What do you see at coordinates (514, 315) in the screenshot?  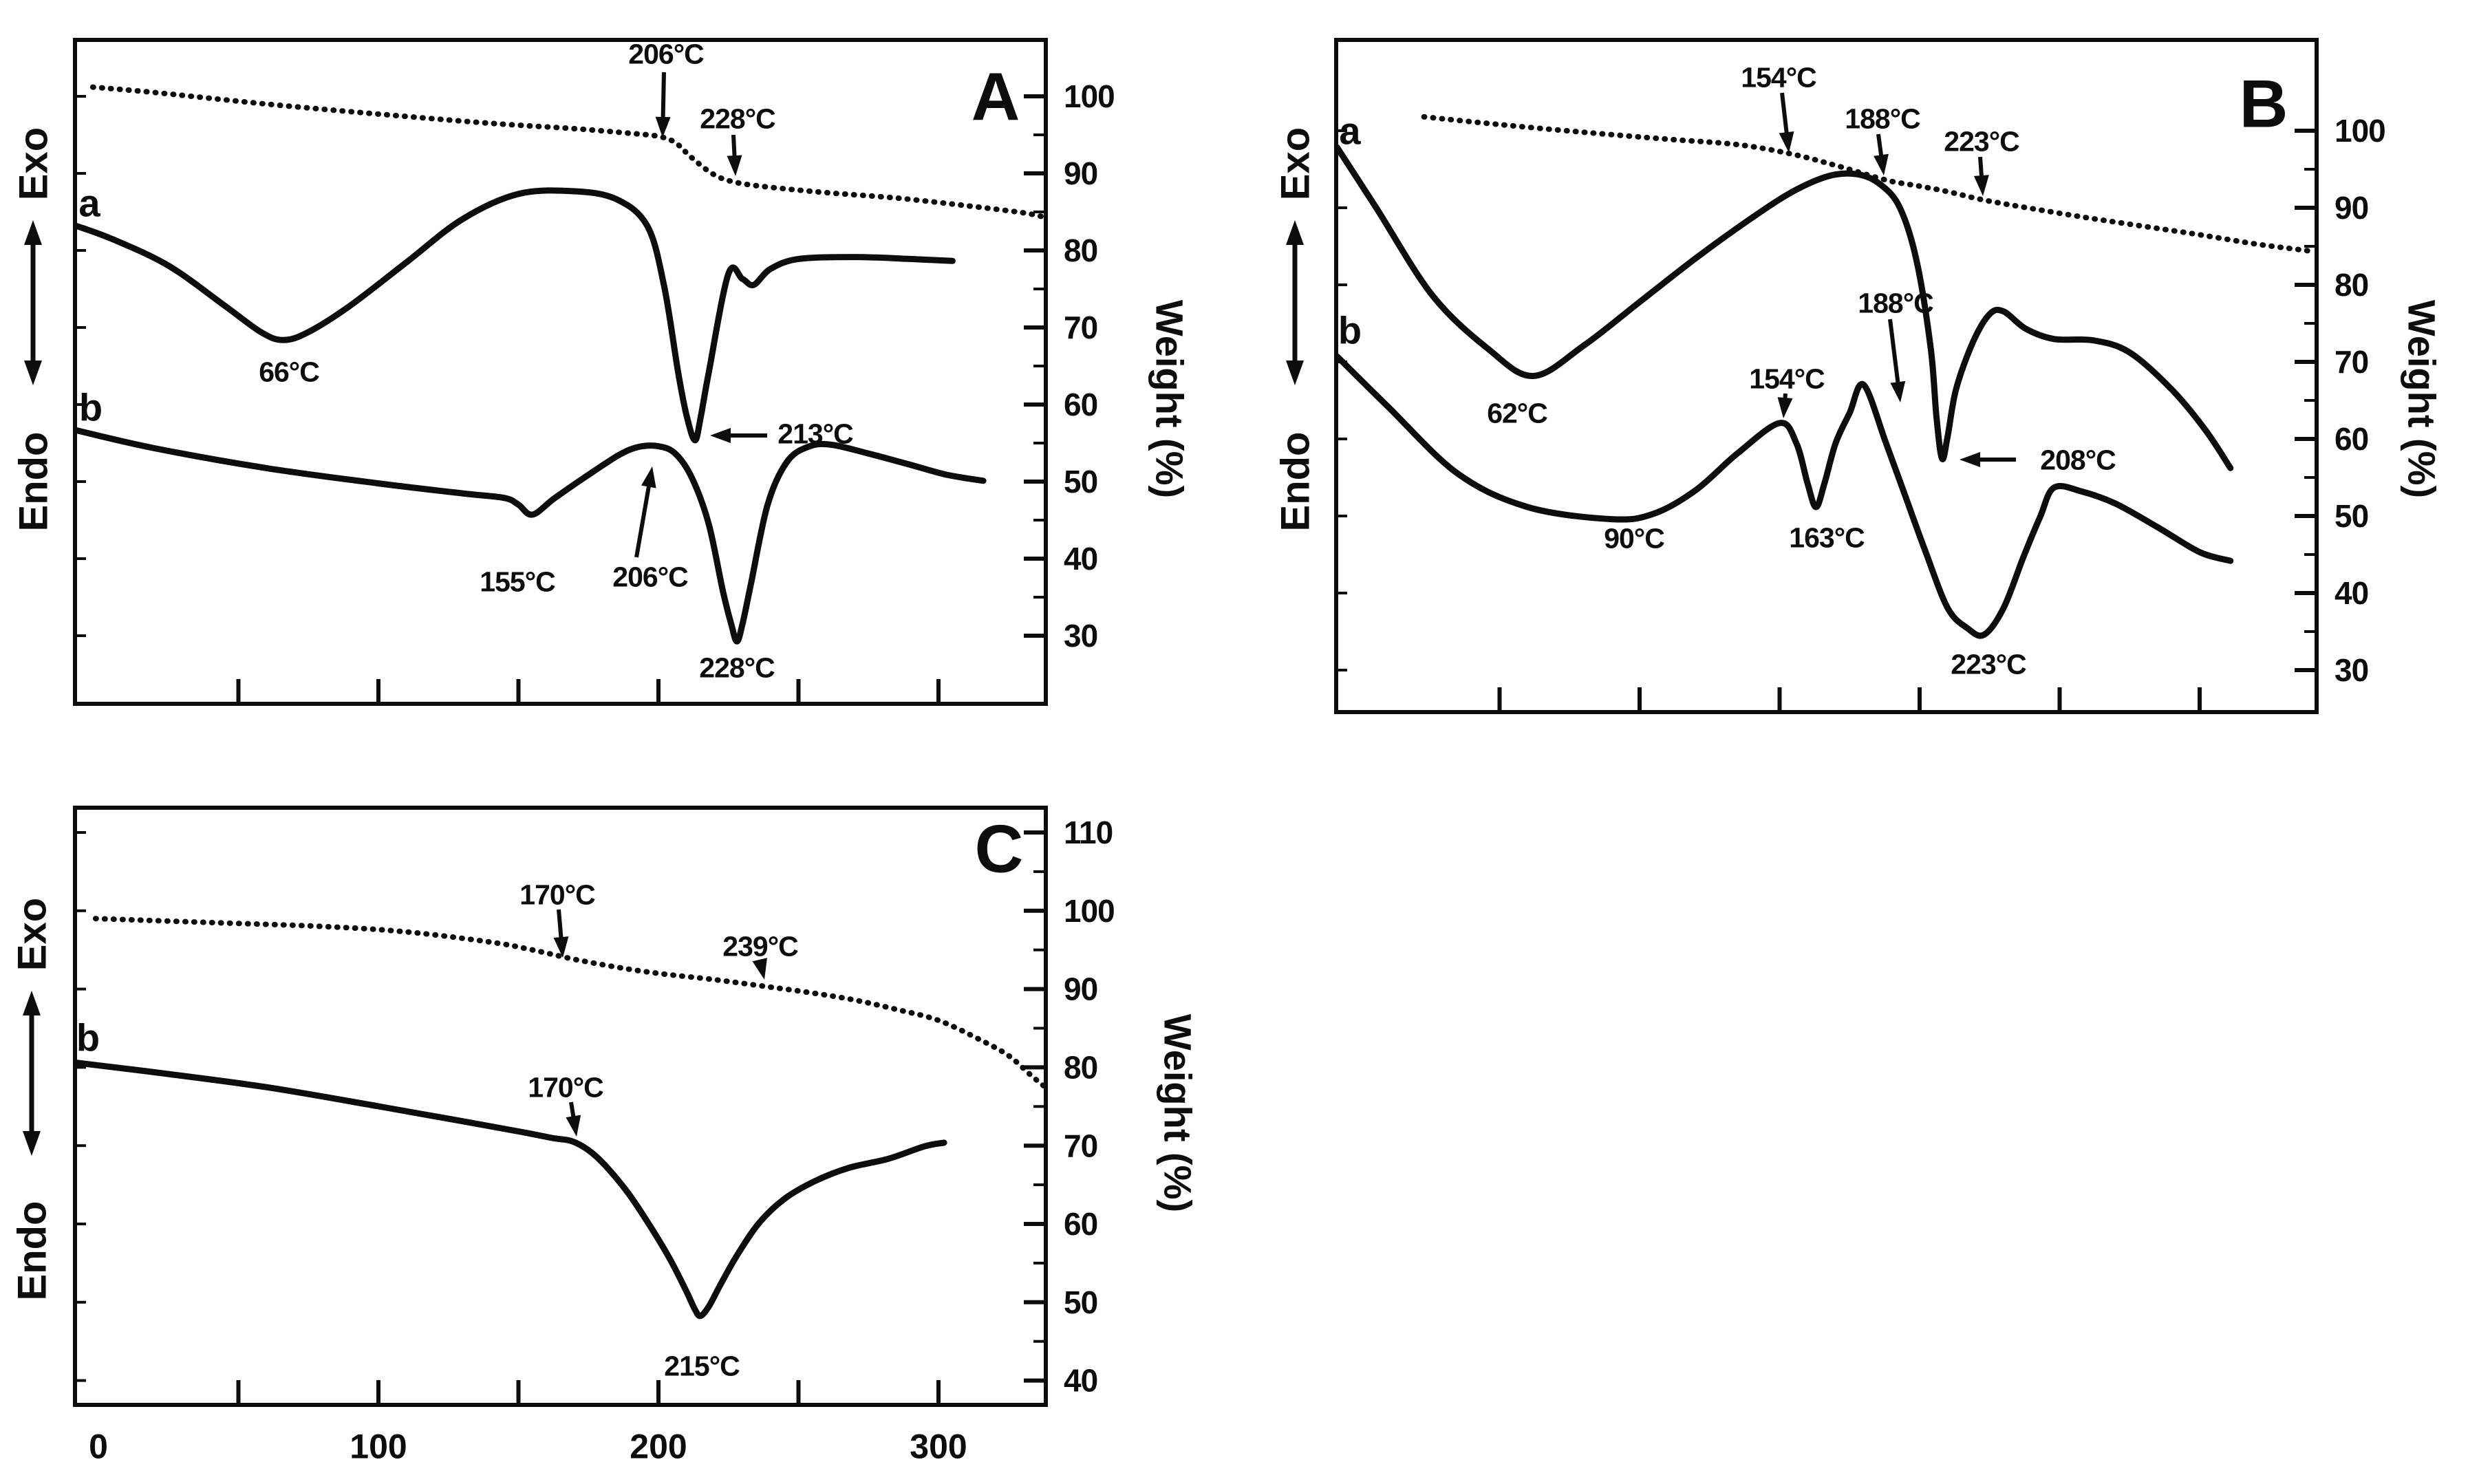 I see `curve-dsc-a-panel-A` at bounding box center [514, 315].